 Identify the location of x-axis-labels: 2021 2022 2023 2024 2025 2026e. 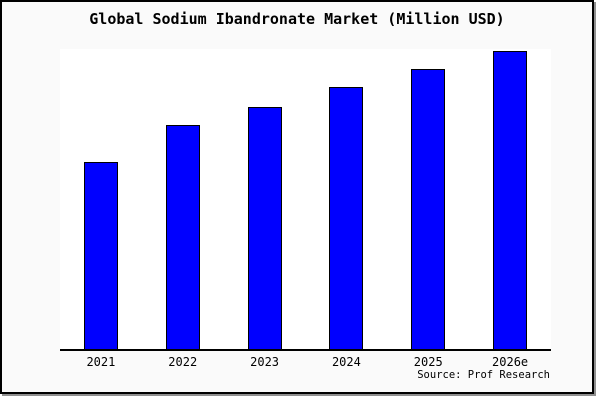
(305, 363).